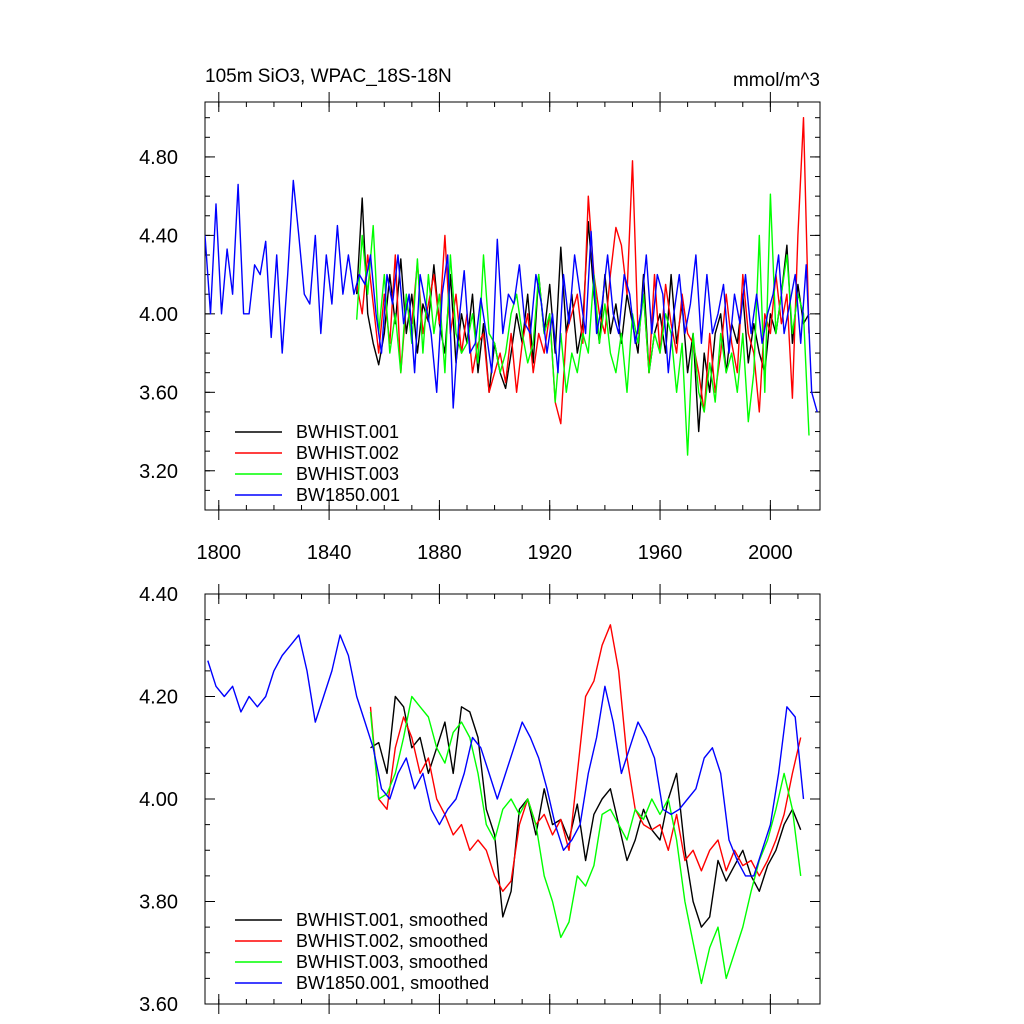 The width and height of the screenshot is (1024, 1024). I want to click on x-tick-label: 1880, so click(439, 553).